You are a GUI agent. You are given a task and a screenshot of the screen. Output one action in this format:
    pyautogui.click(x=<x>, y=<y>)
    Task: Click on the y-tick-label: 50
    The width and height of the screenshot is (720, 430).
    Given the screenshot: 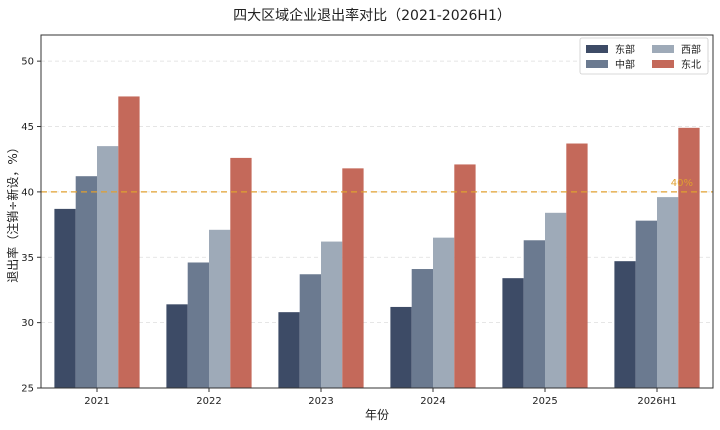 What is the action you would take?
    pyautogui.click(x=27, y=62)
    